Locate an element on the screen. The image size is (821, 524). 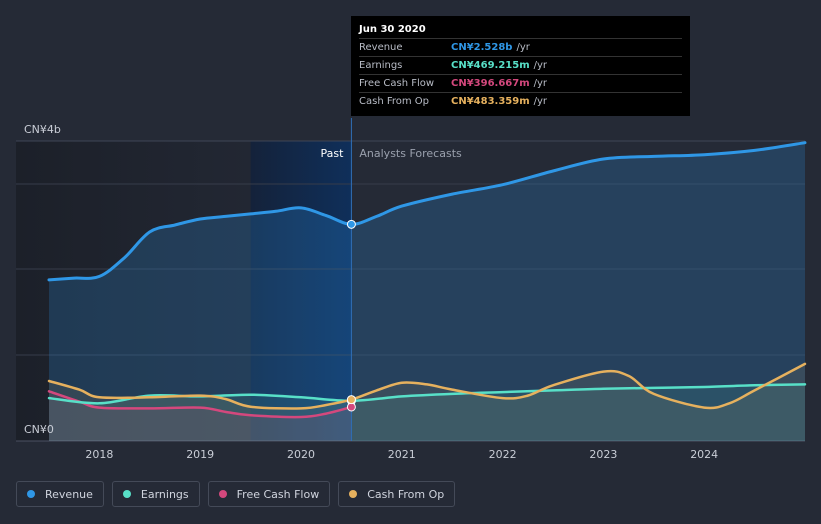
legend-label: Revenue is located at coordinates (69, 494).